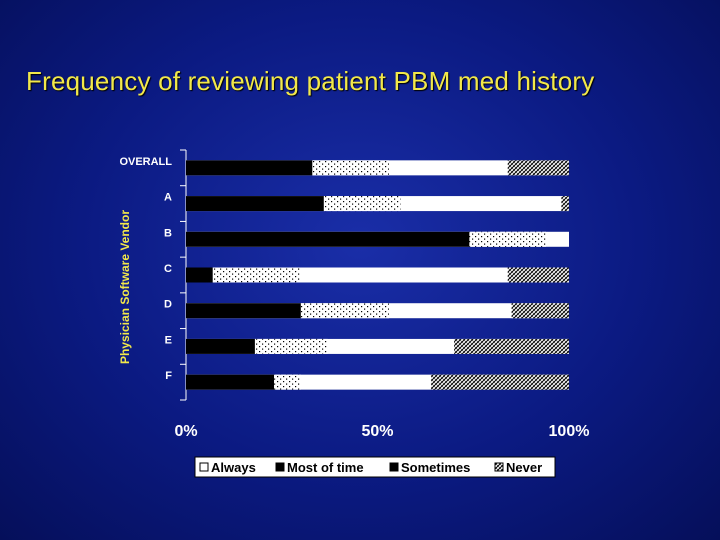 Image resolution: width=720 pixels, height=540 pixels. Describe the element at coordinates (125, 287) in the screenshot. I see `y-axis-label: Physician Software Vendor` at that location.